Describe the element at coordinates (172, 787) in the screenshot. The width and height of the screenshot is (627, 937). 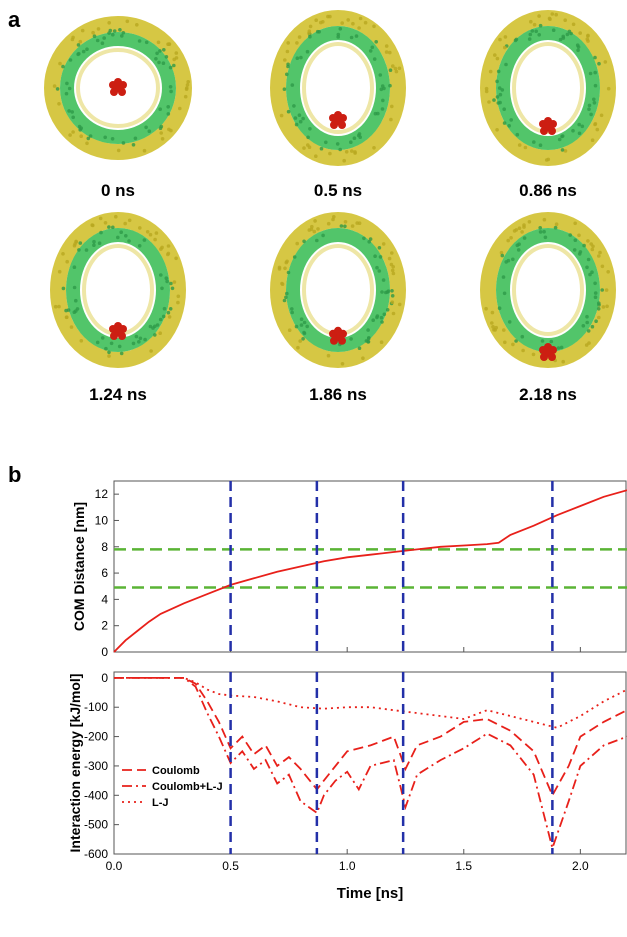
I see `legend: Coulomb Coulomb+L-J L-J` at that location.